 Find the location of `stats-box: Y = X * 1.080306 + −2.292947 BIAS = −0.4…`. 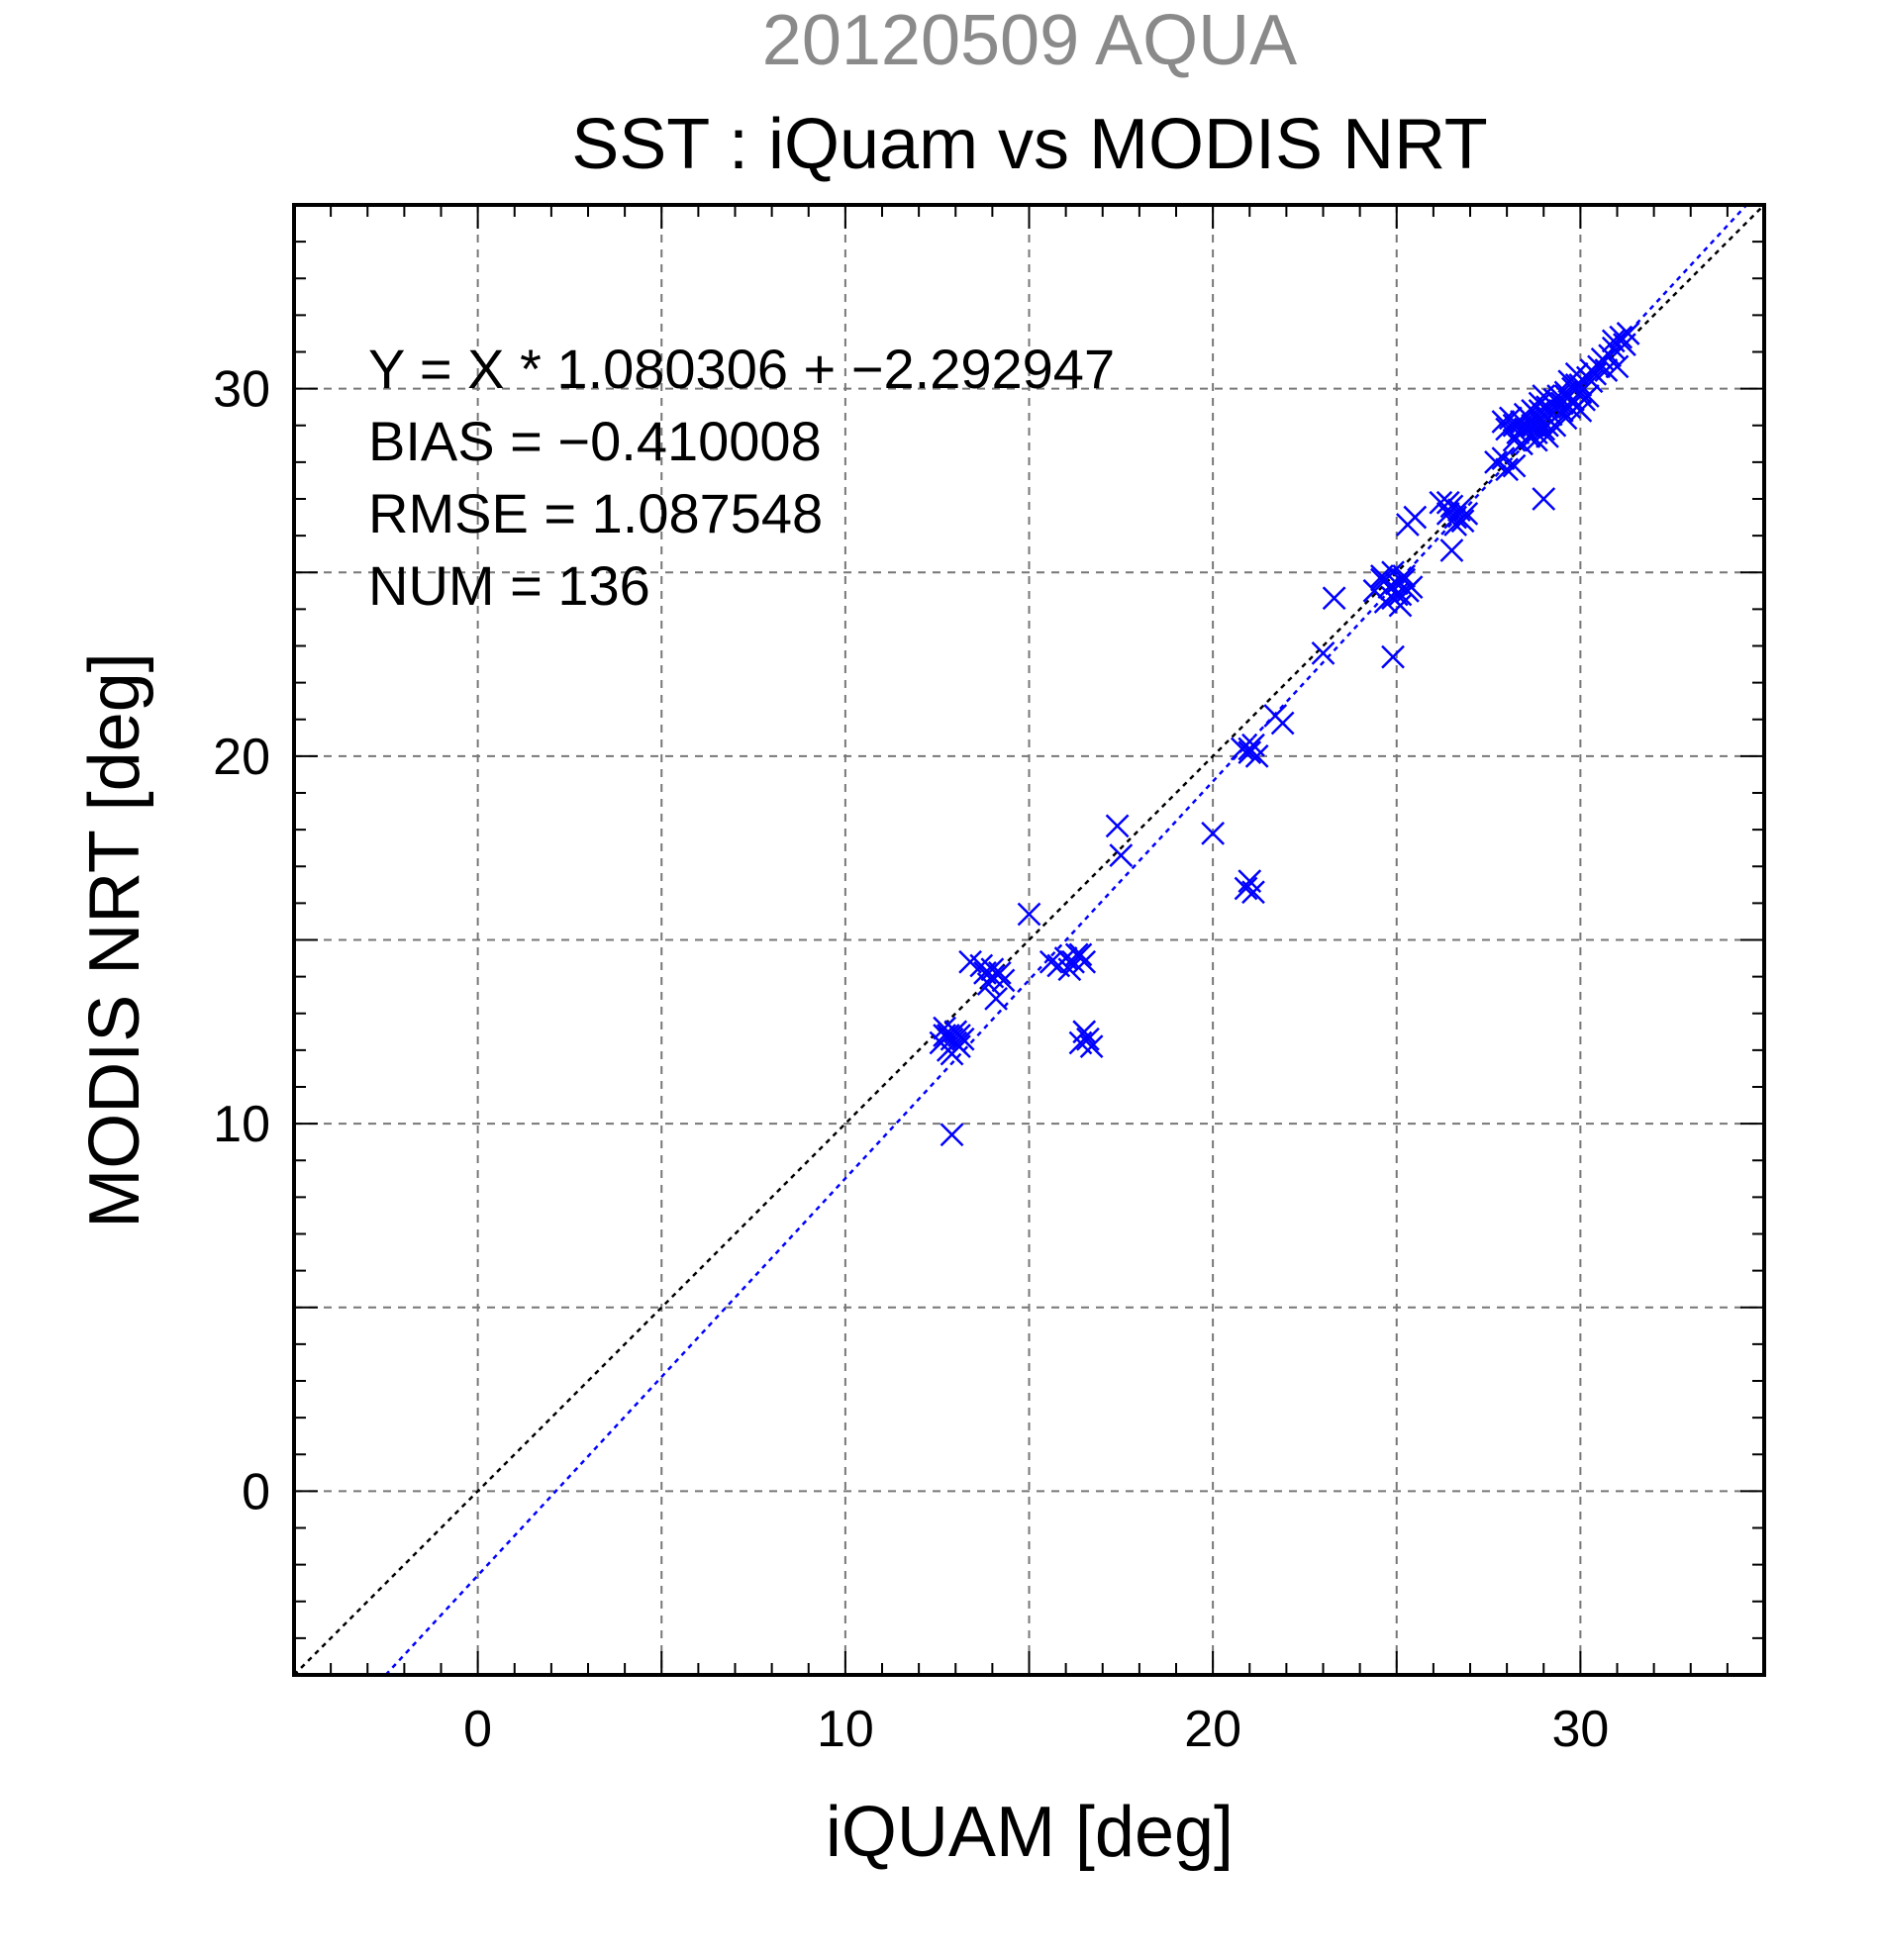

stats-box: Y = X * 1.080306 + −2.292947 BIAS = −0.4… is located at coordinates (742, 477).